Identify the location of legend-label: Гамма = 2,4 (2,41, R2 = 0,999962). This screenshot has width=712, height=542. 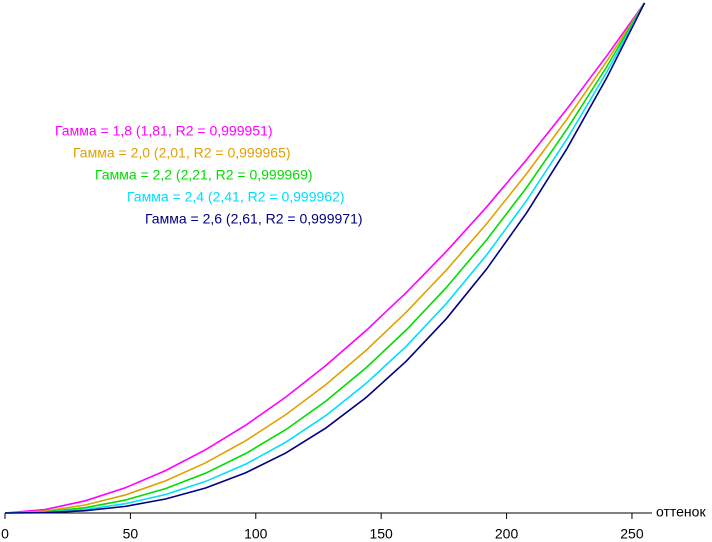
(236, 197).